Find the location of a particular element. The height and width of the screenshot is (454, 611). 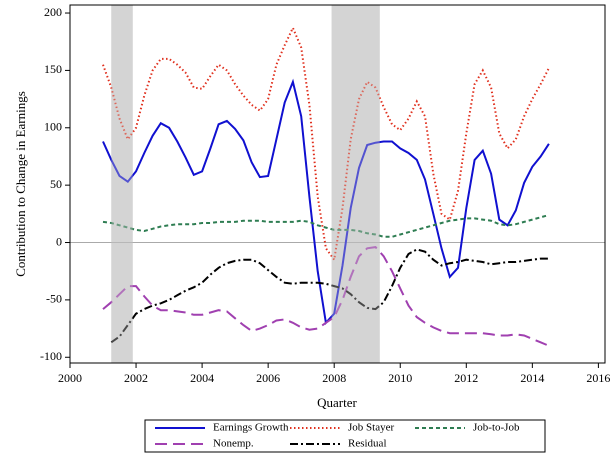

y-tick-label: 150 is located at coordinates (53, 69).